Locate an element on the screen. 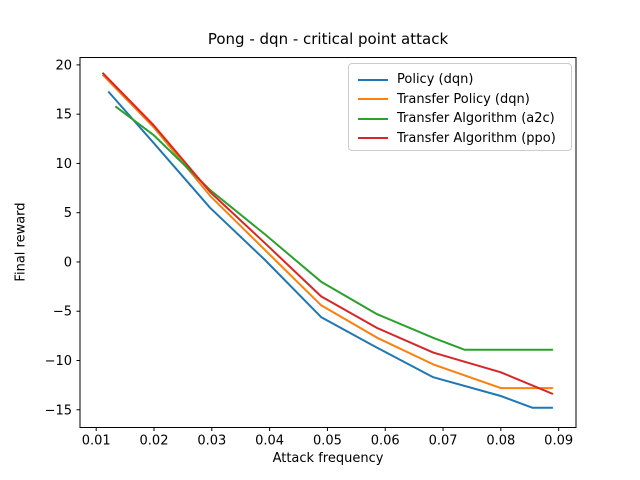 This screenshot has width=640, height=480. legend-label: Transfer Policy (dqn) is located at coordinates (463, 99).